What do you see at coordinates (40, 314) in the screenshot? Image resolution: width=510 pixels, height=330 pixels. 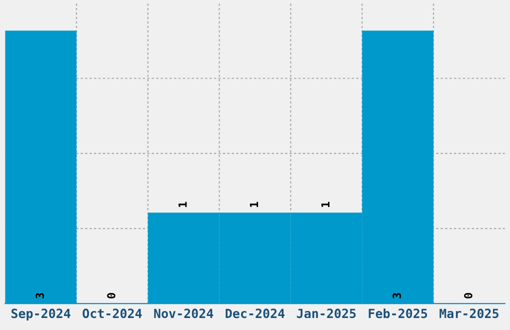 I see `x-tick-label: Sep-2024` at bounding box center [40, 314].